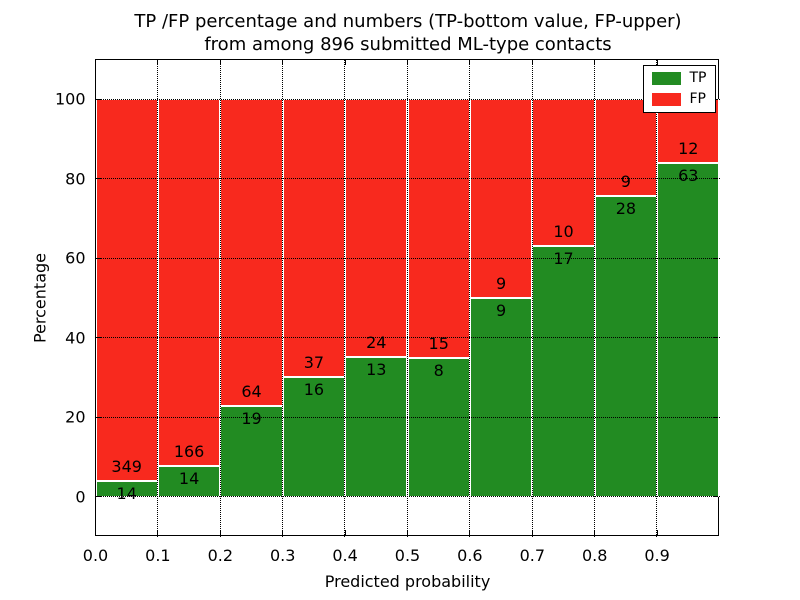  Describe the element at coordinates (75, 417) in the screenshot. I see `y-tick-label: 20` at that location.